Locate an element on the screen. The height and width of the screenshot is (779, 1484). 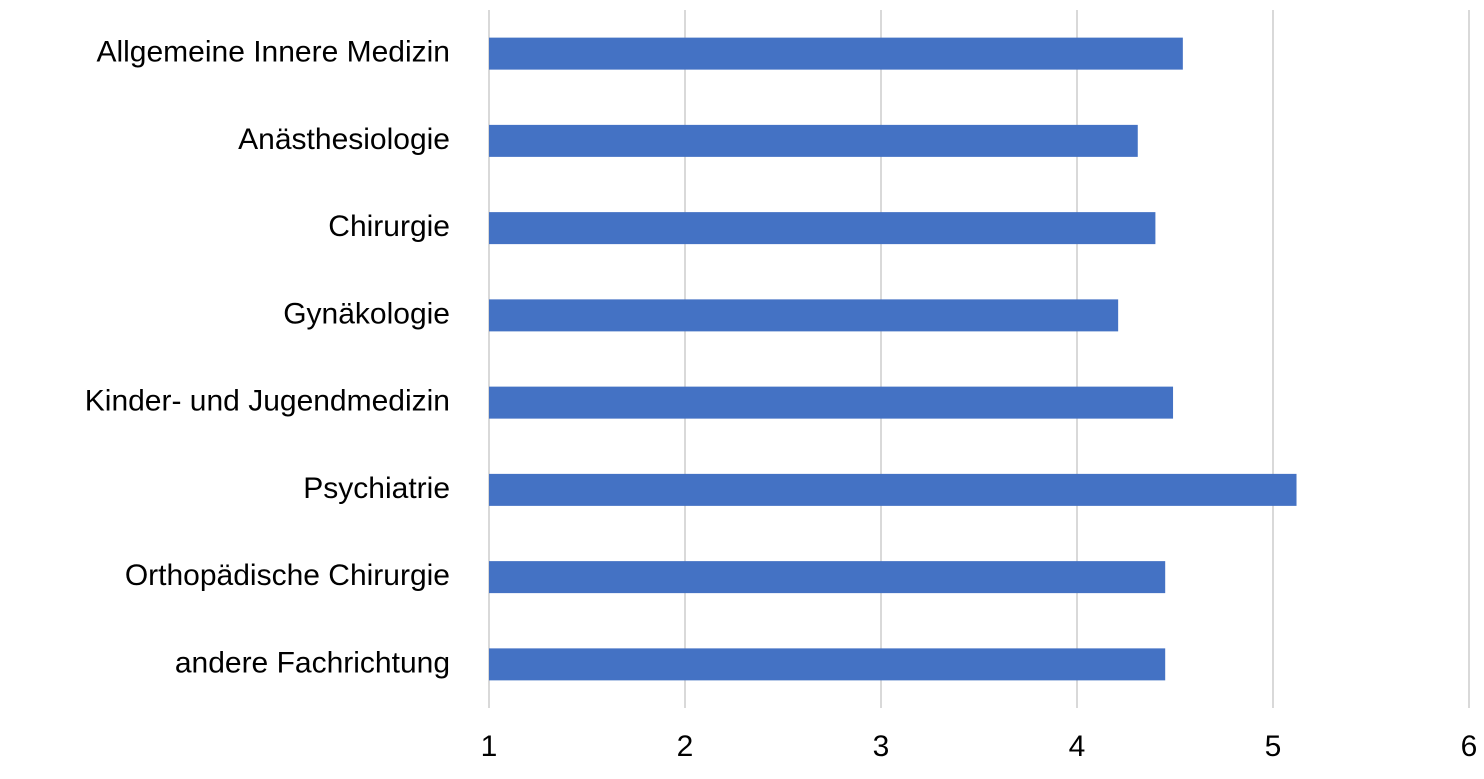
y-tick-label: Orthopädische Chirurgie is located at coordinates (287, 575).